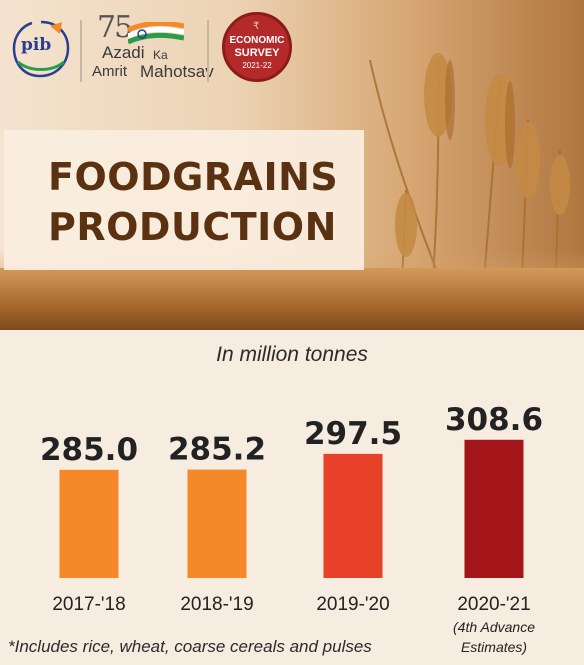 The image size is (584, 665). I want to click on value-label-0: 285.0, so click(89, 450).